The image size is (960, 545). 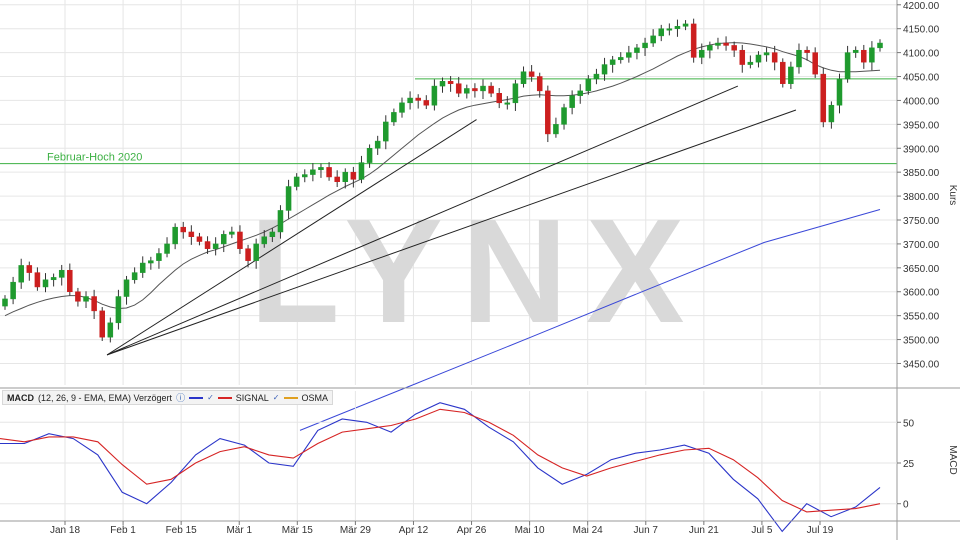 What do you see at coordinates (94, 158) in the screenshot?
I see `reference-line-label: Februar-Hoch 2020` at bounding box center [94, 158].